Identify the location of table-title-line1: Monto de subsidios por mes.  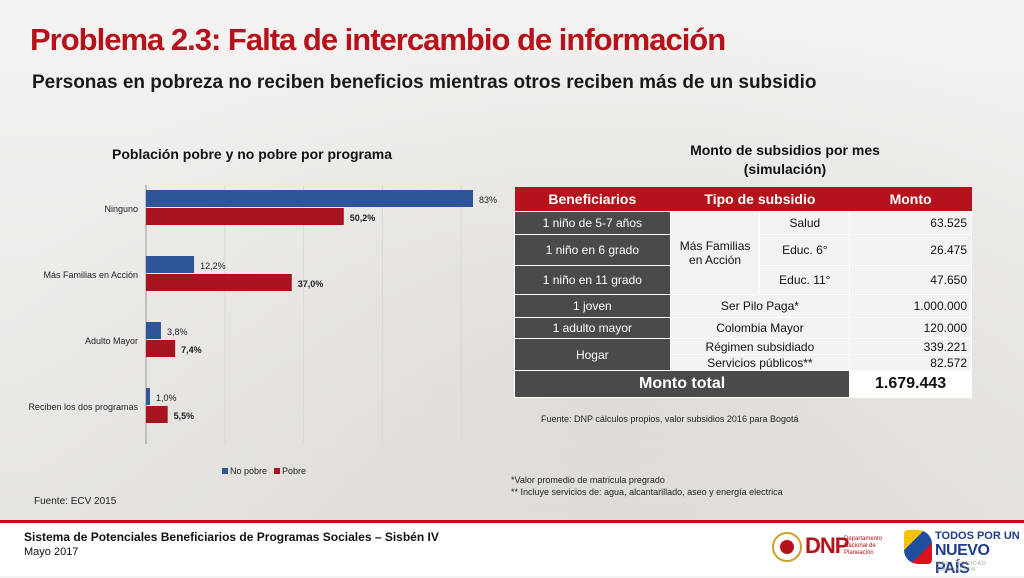
(785, 150).